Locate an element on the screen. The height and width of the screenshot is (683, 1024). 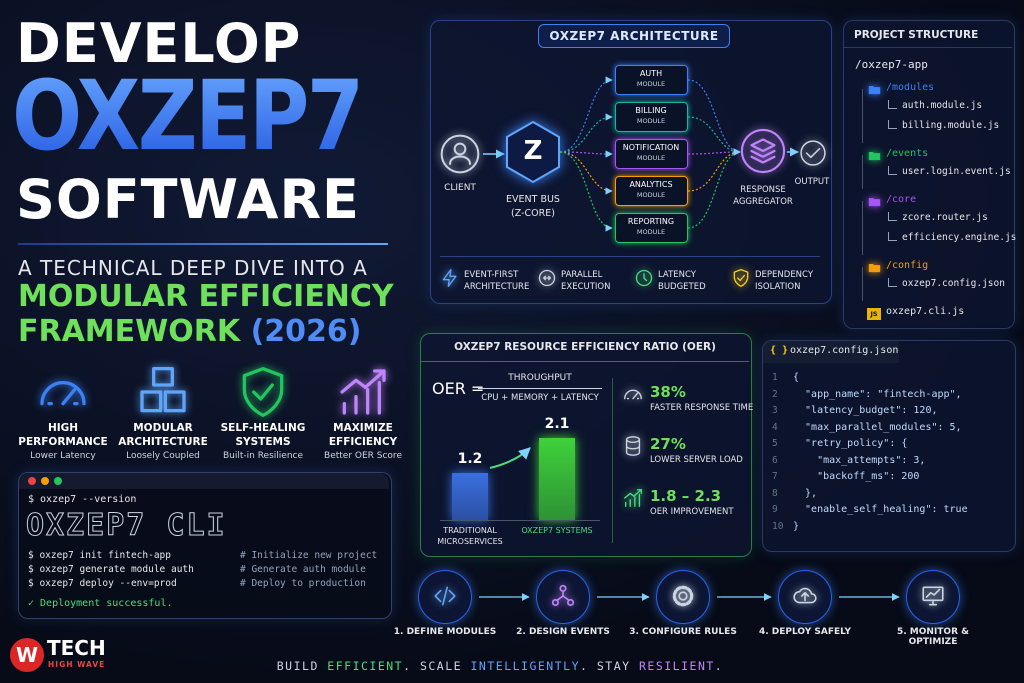
cli-command: $ oxzep7 init fintech-app is located at coordinates (99, 555).